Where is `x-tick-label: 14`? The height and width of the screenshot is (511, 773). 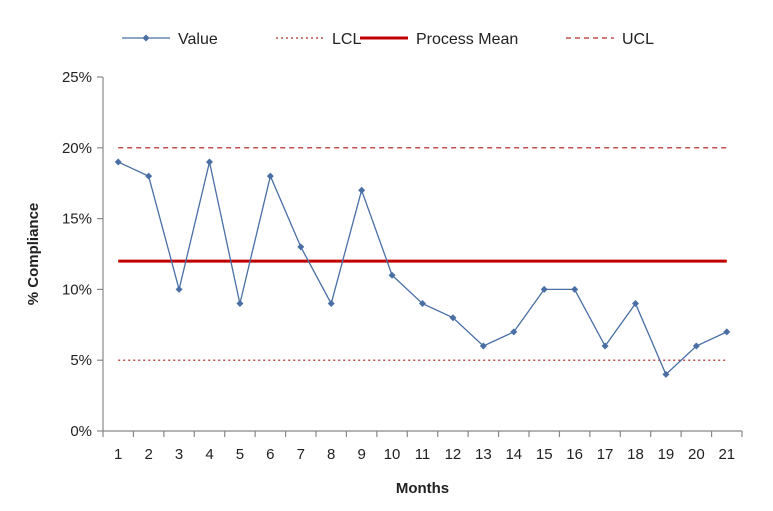 x-tick-label: 14 is located at coordinates (513, 454).